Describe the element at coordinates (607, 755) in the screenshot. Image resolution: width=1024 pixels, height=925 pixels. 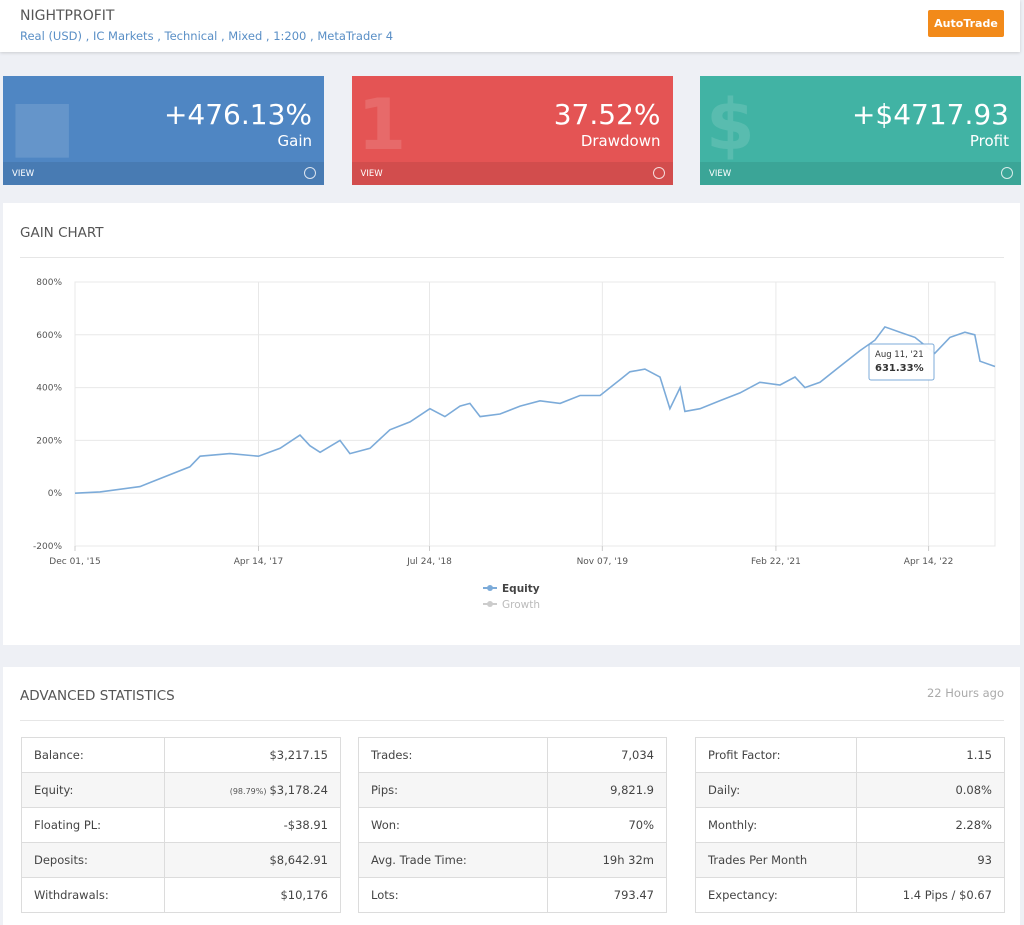
I see `stat-value: 7,034` at that location.